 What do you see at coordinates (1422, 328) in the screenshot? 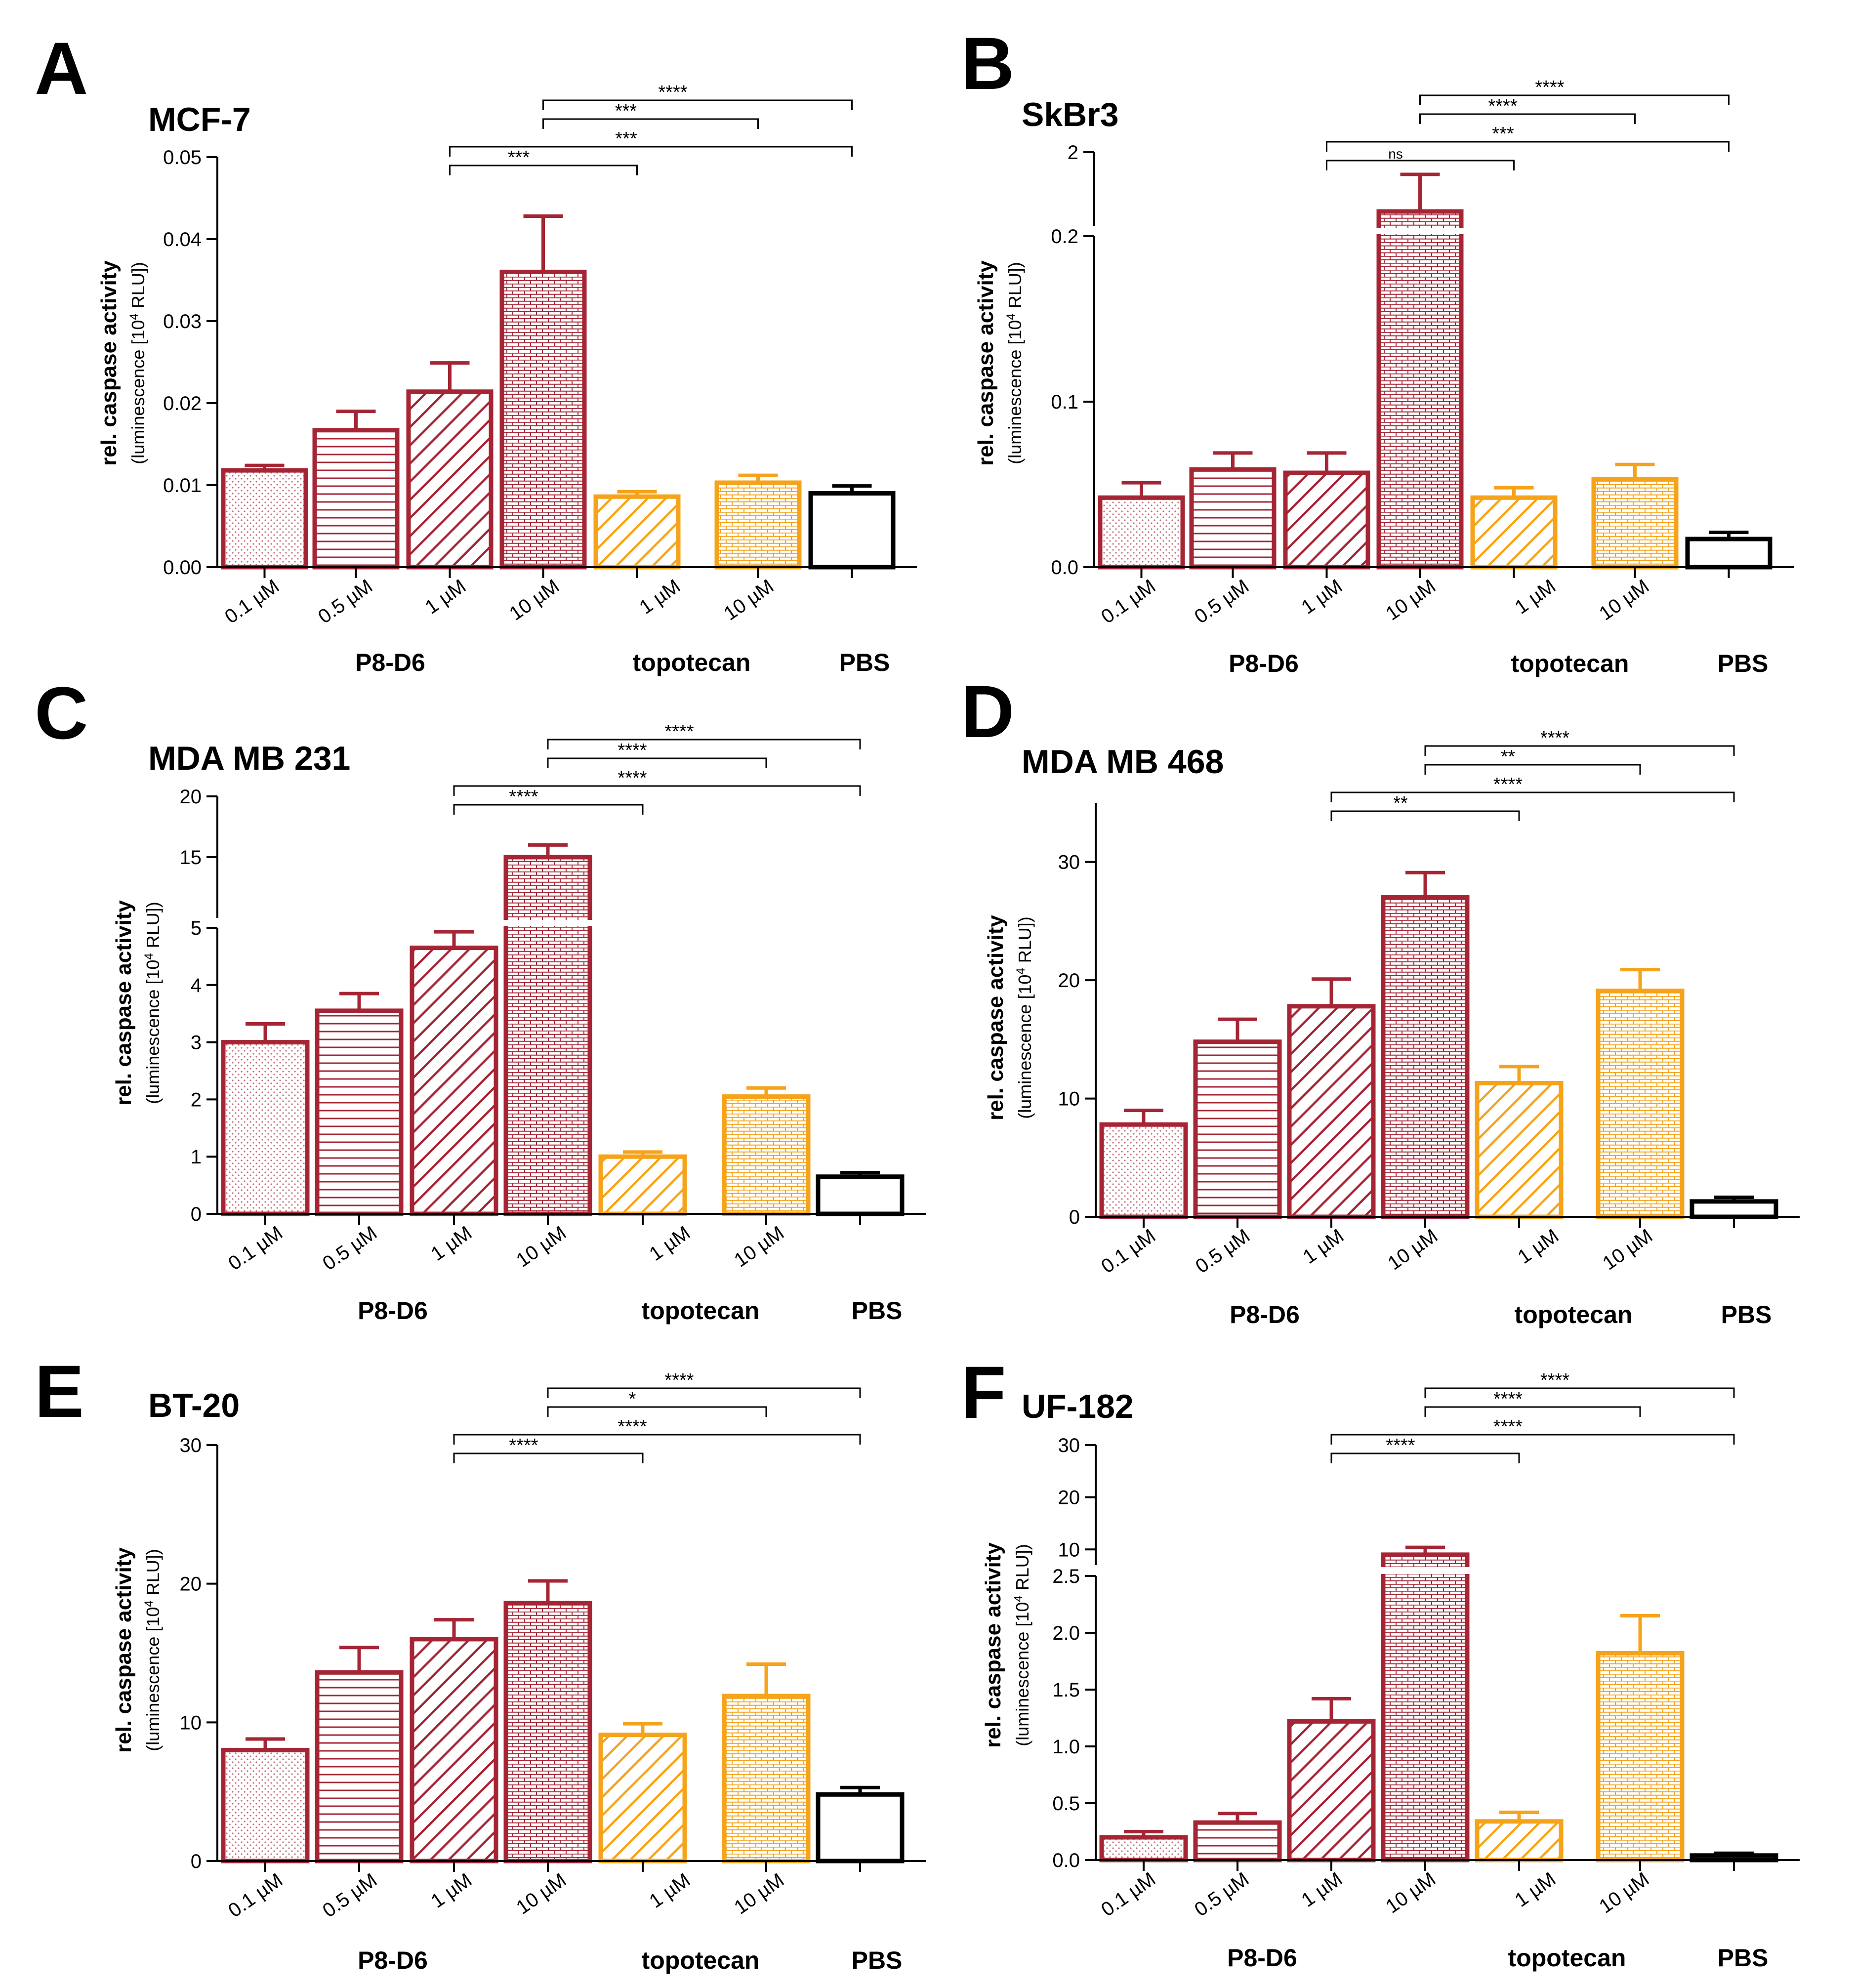
I see `plot-b: 0.00.10.22***********ns` at bounding box center [1422, 328].